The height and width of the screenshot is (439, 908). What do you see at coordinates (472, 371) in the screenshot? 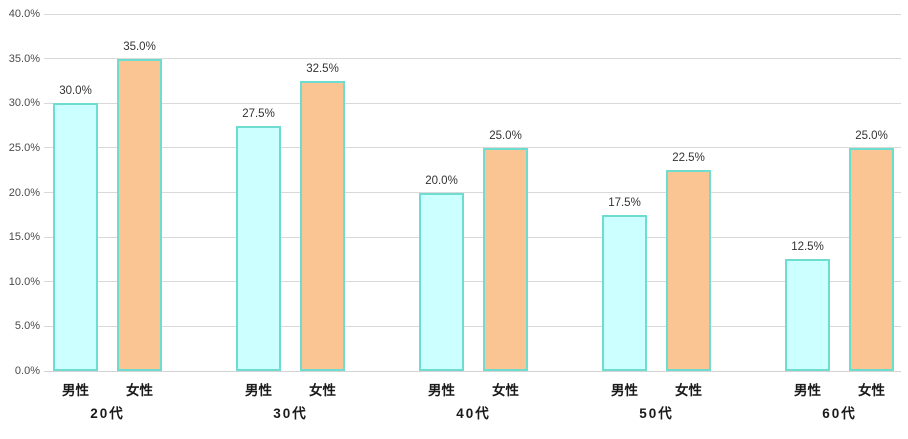
I see `x-axis-line` at bounding box center [472, 371].